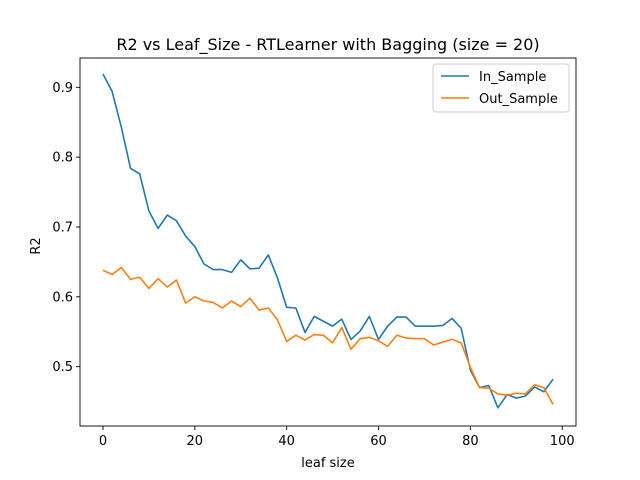 Image resolution: width=640 pixels, height=480 pixels. I want to click on x-tick-label: 60, so click(378, 441).